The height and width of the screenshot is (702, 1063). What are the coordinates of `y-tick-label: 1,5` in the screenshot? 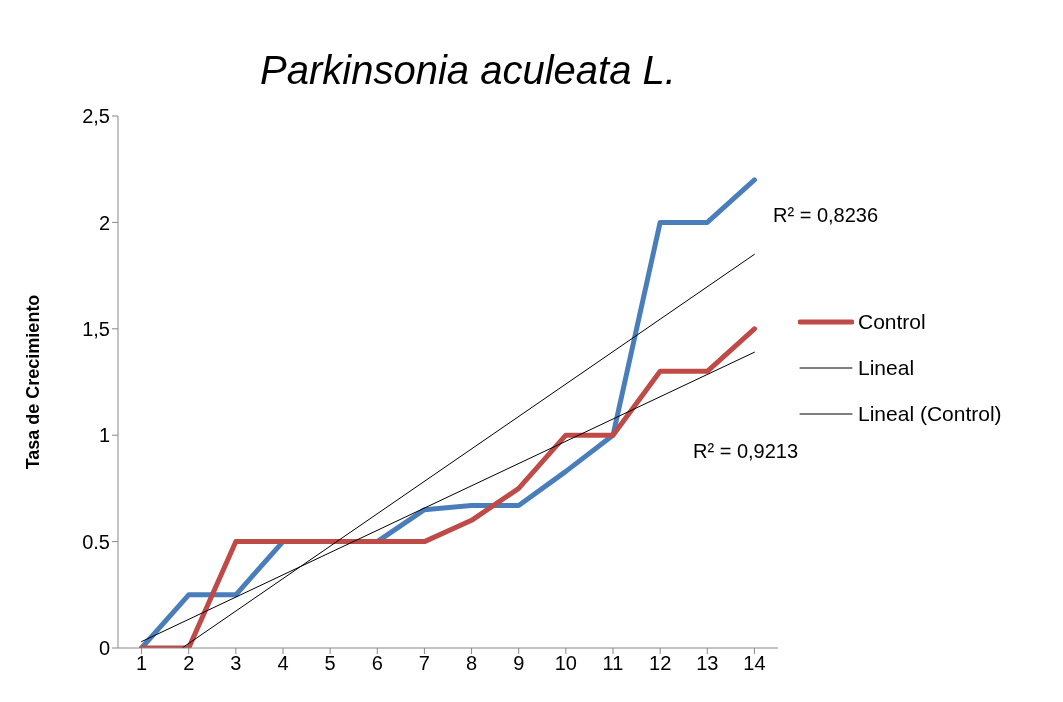 It's located at (96, 328).